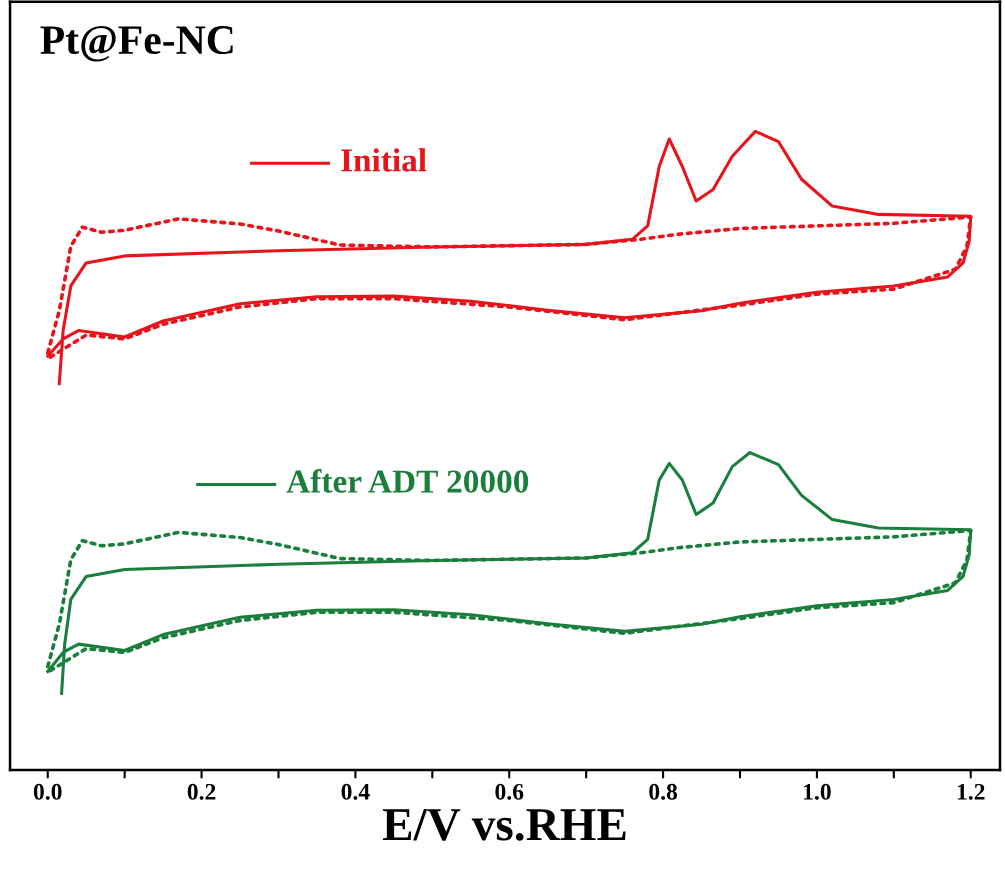 This screenshot has height=869, width=1005. I want to click on x-axis-title: E/V vs.RHE, so click(504, 824).